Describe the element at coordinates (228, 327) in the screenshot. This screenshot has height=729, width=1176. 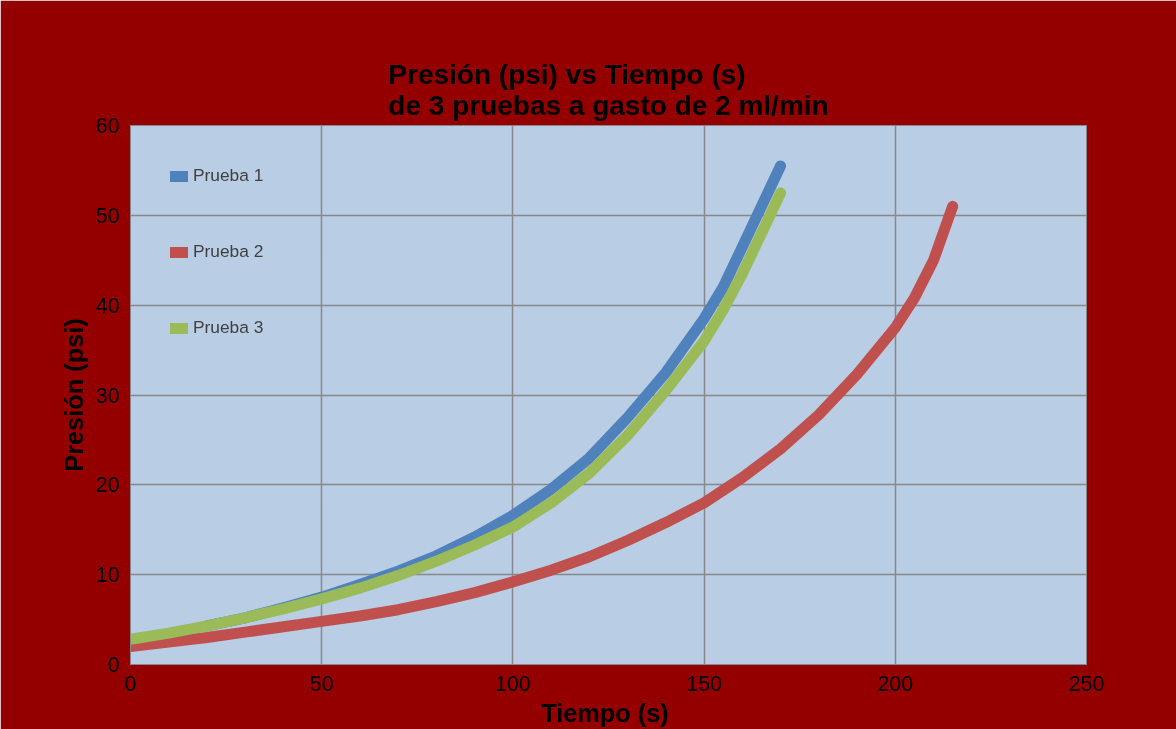
I see `legend-label: Prueba 3` at that location.